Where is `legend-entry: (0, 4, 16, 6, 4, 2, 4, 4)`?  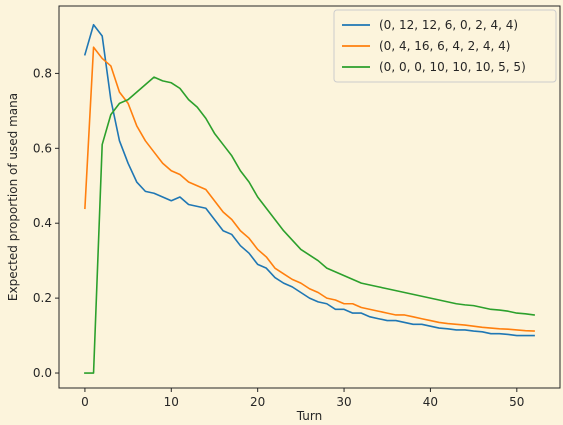 legend-entry: (0, 4, 16, 6, 4, 2, 4, 4) is located at coordinates (444, 46).